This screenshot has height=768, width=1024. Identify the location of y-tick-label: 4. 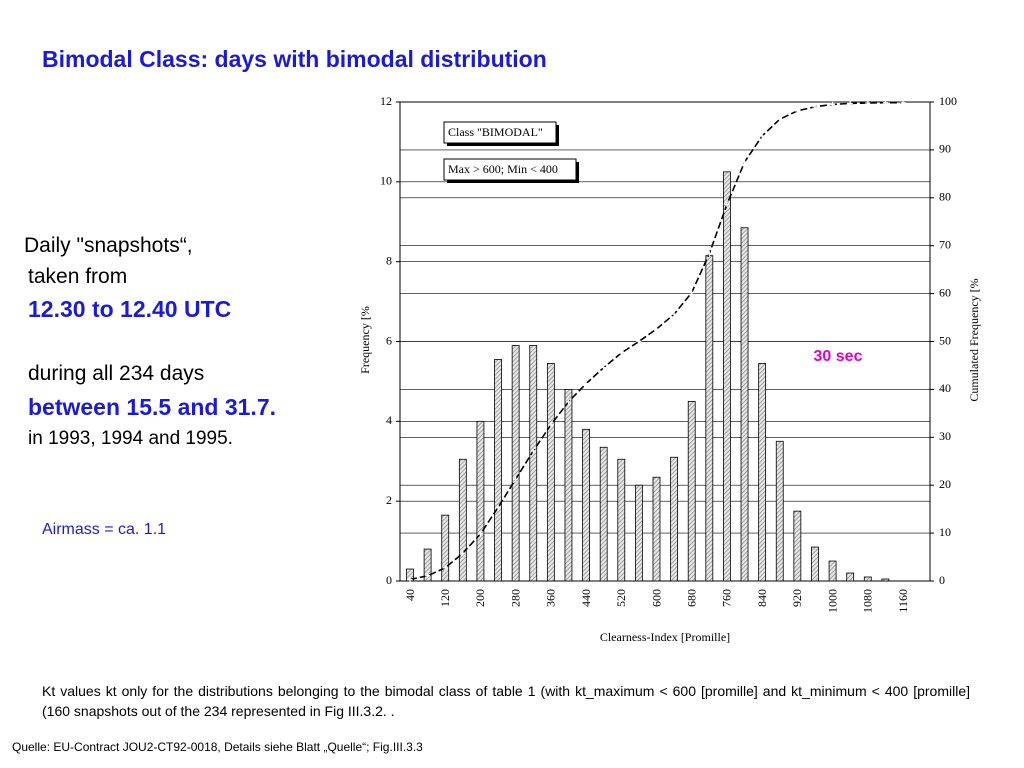
(389, 420).